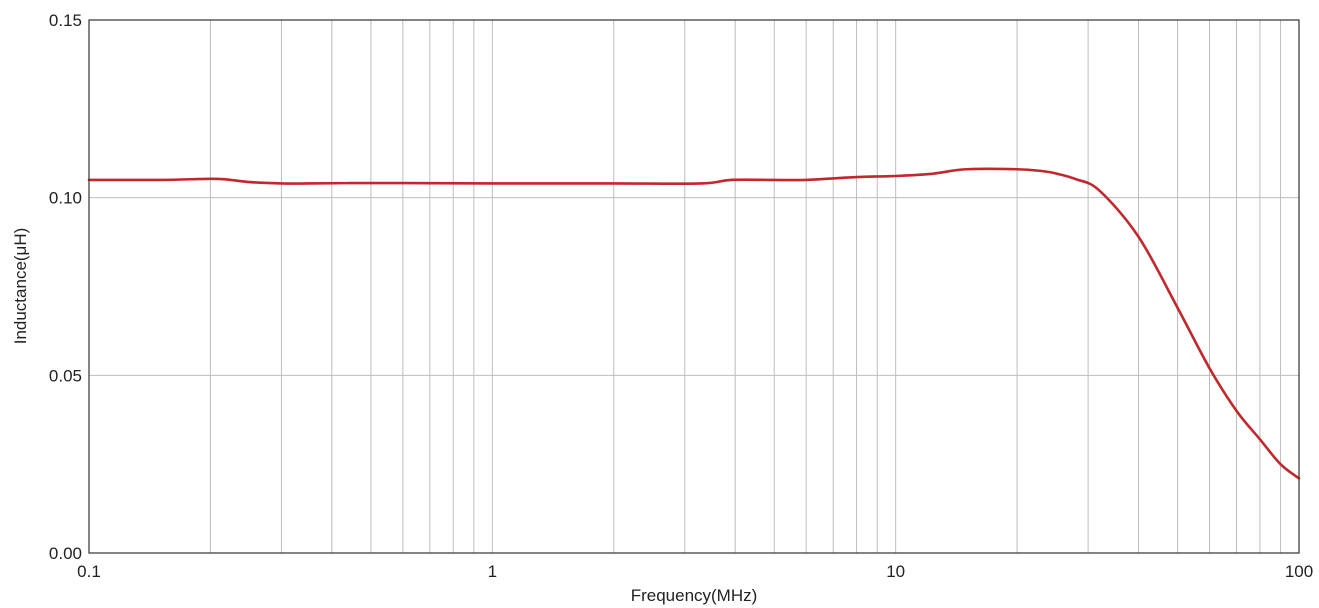 The image size is (1319, 608). What do you see at coordinates (89, 571) in the screenshot?
I see `x-tick-label: 0.1` at bounding box center [89, 571].